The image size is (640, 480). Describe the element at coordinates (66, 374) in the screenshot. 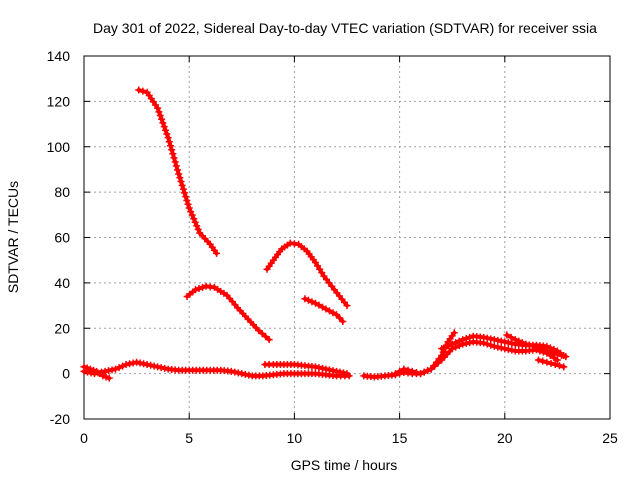

I see `y-tick-label: 0` at that location.